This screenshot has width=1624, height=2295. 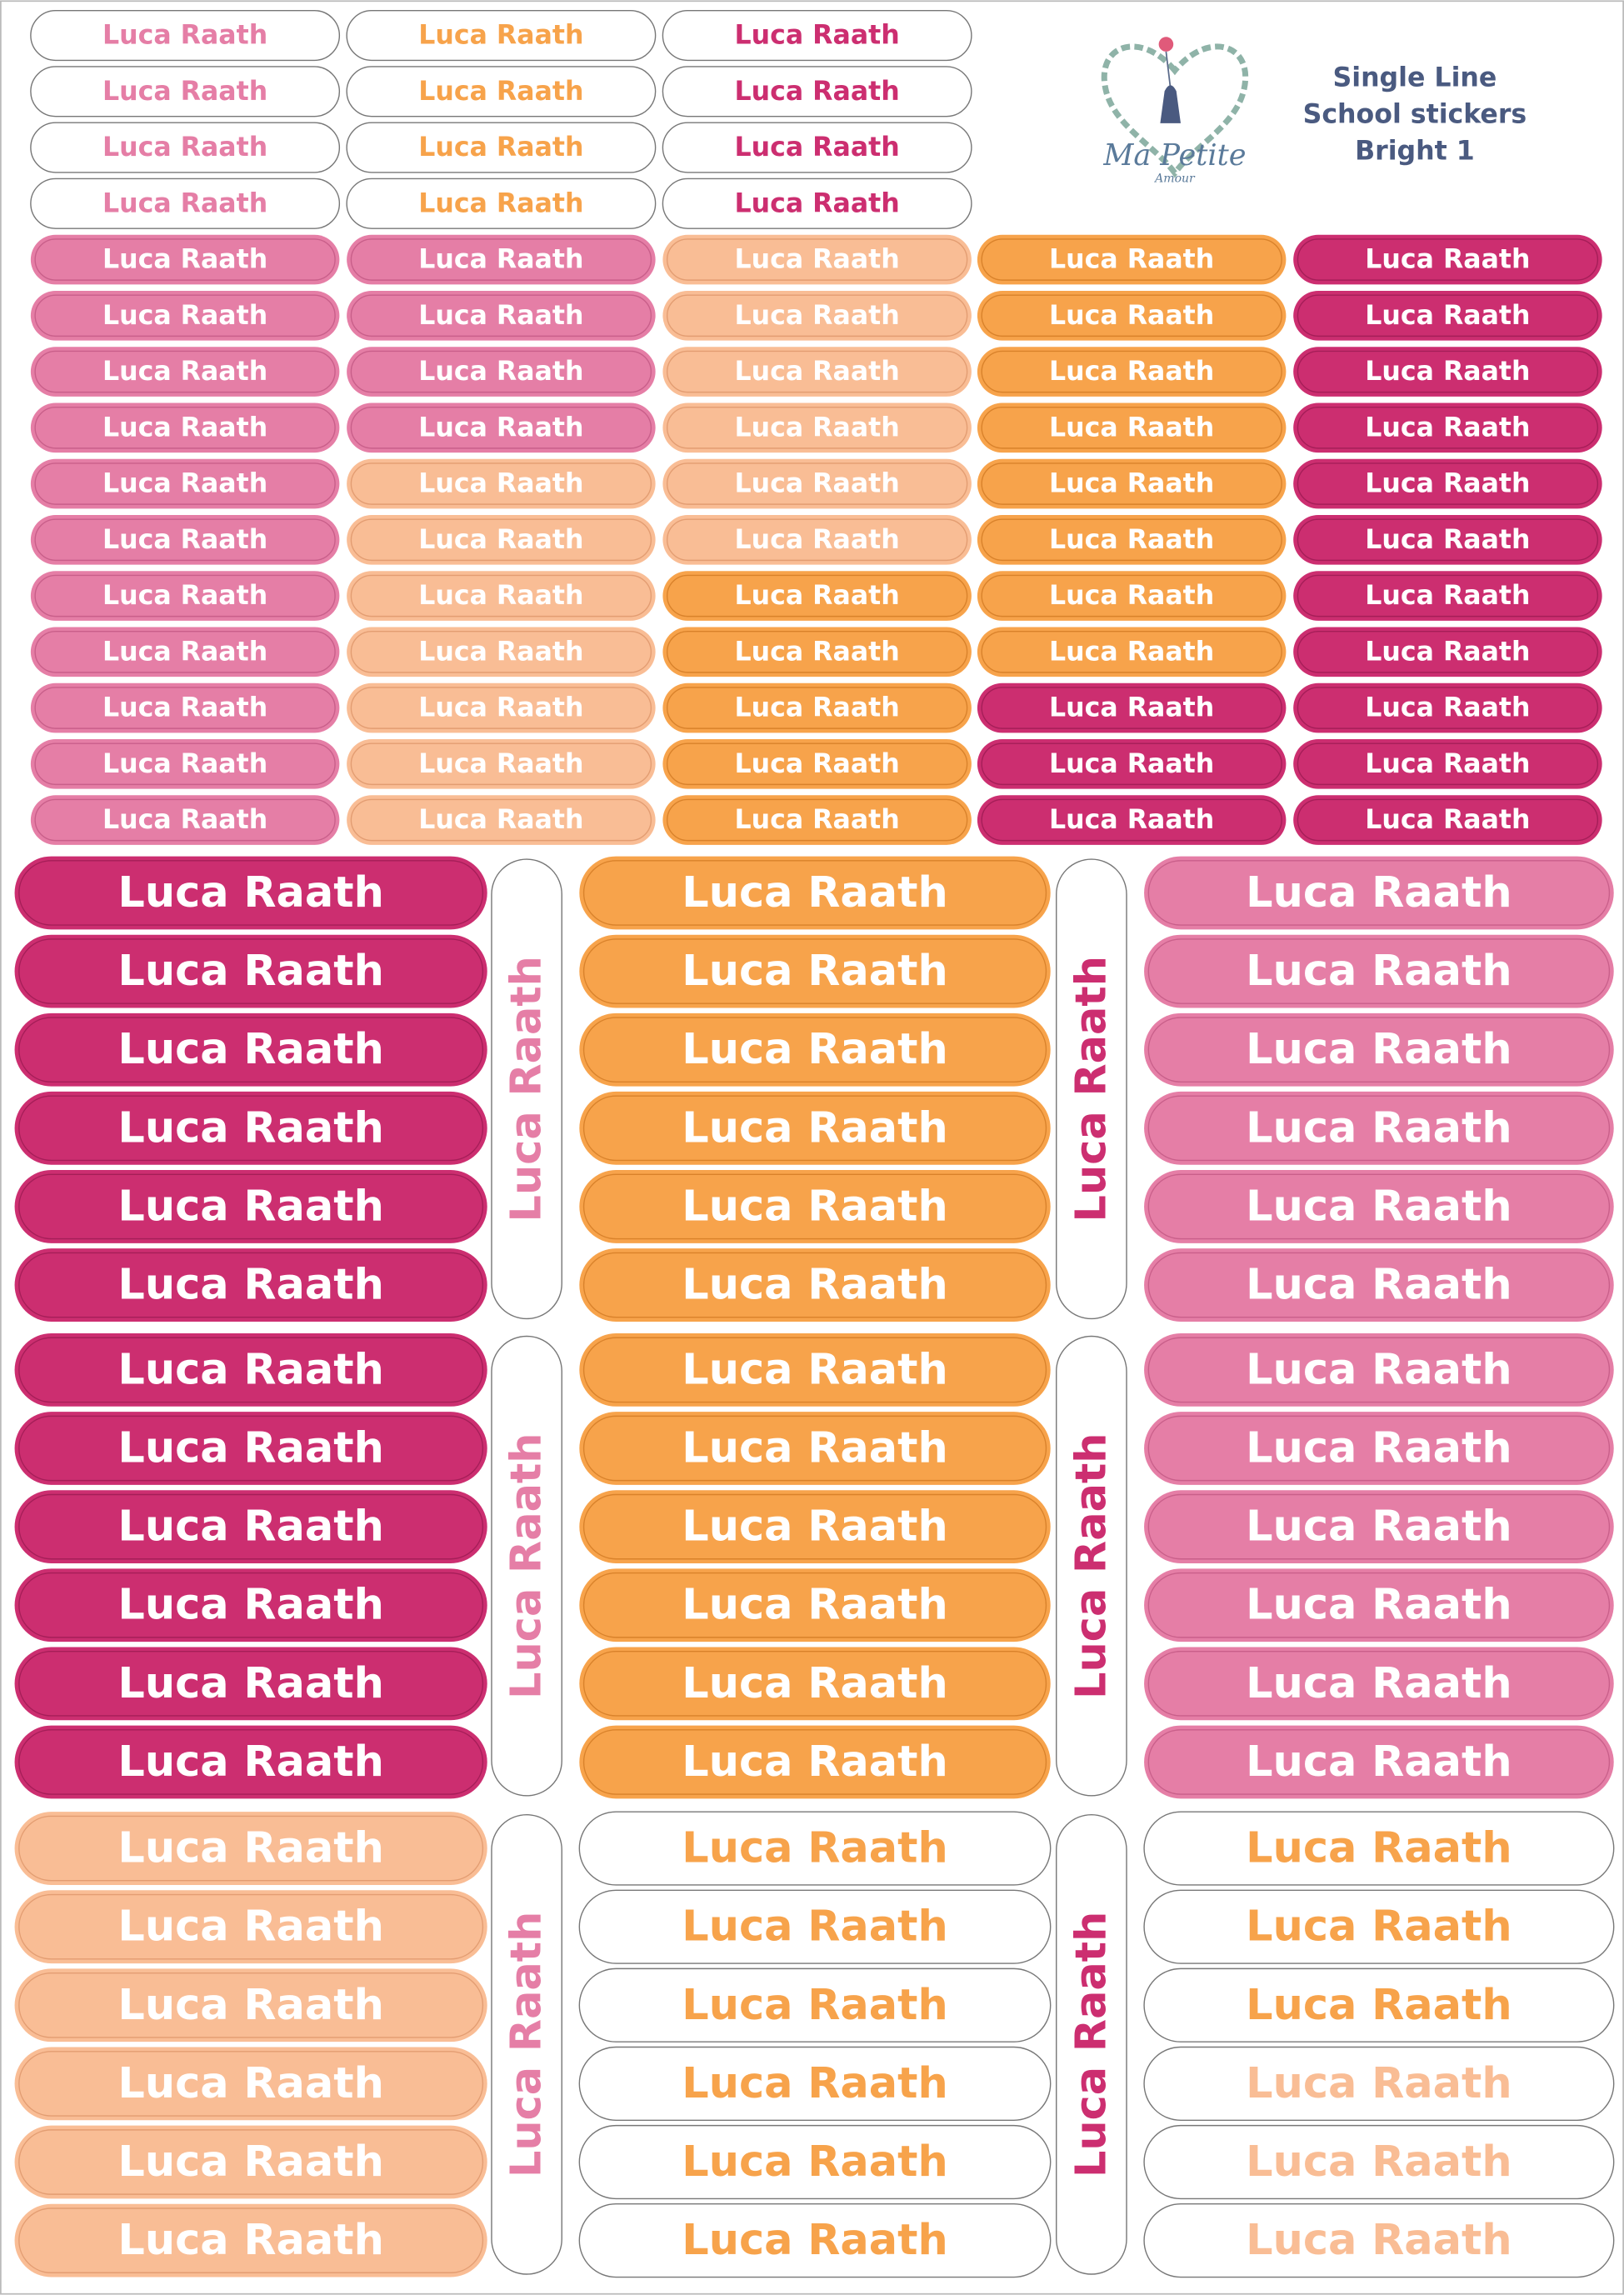 What do you see at coordinates (1415, 151) in the screenshot?
I see `title-line: Bright 1` at bounding box center [1415, 151].